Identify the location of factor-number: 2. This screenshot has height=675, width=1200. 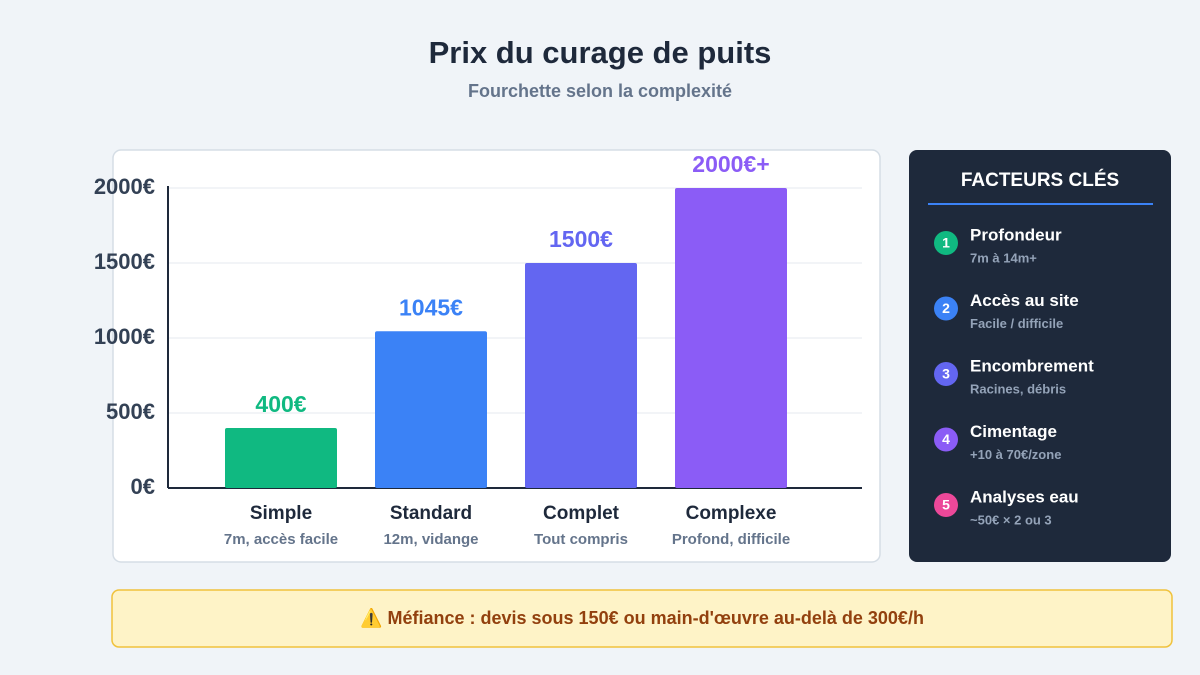
(946, 308).